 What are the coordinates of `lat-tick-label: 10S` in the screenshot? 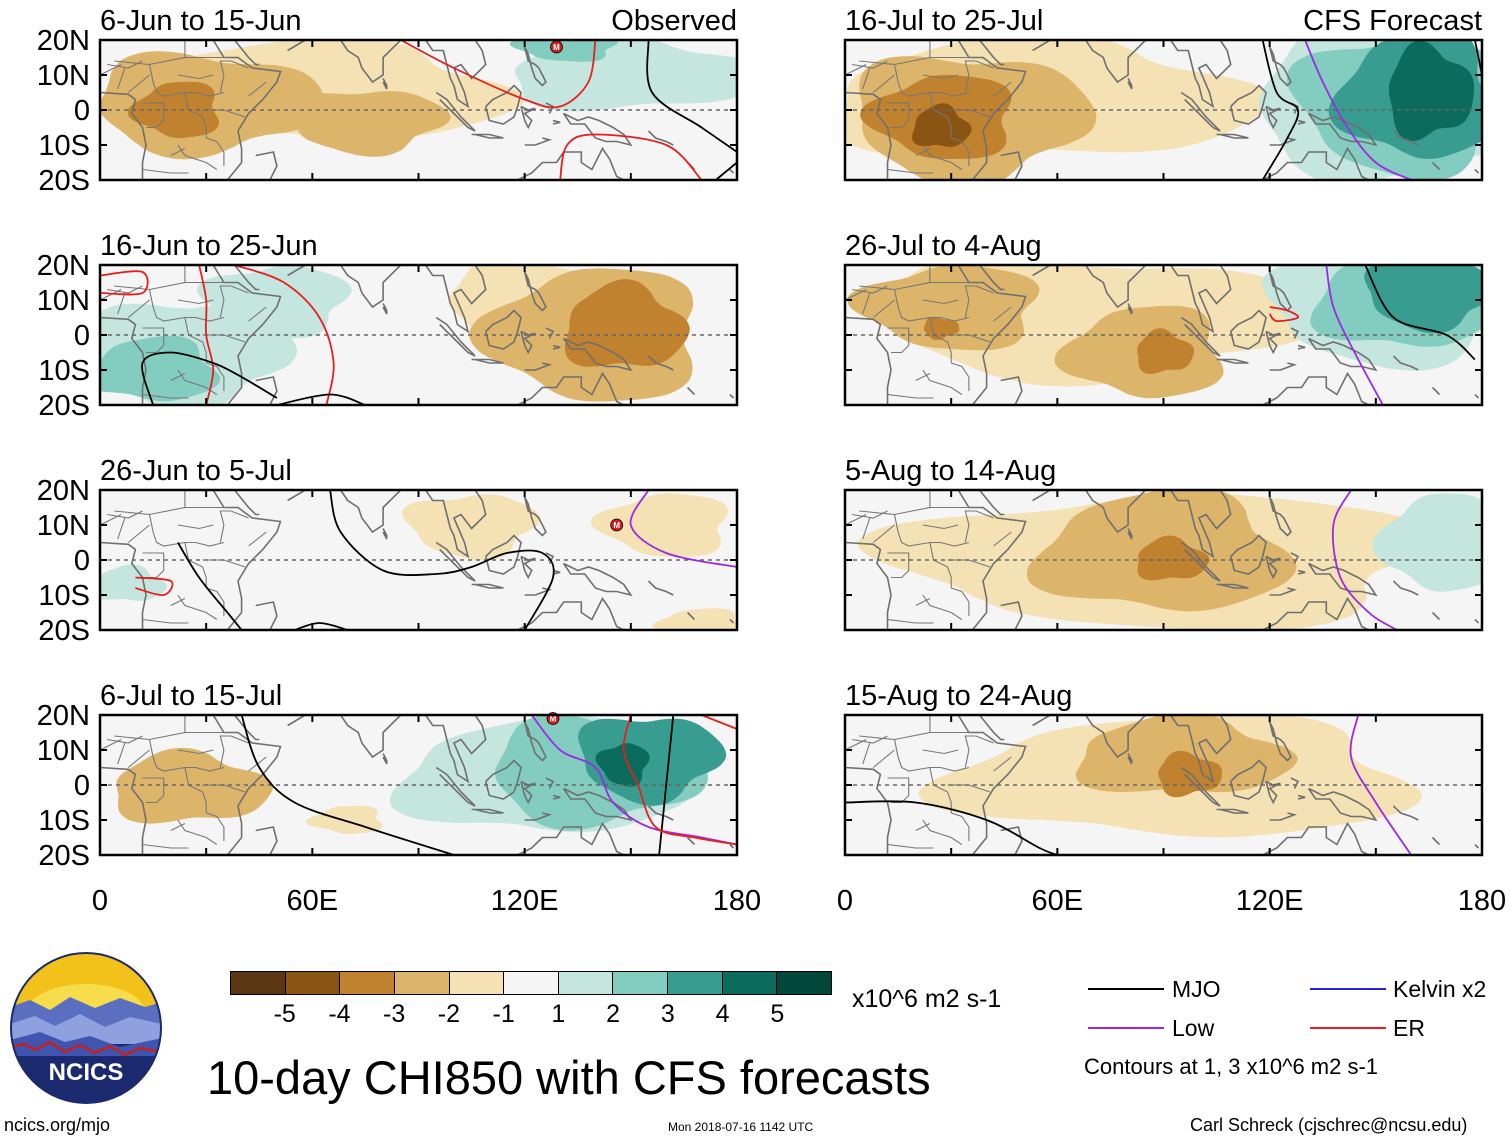 It's located at (64, 146).